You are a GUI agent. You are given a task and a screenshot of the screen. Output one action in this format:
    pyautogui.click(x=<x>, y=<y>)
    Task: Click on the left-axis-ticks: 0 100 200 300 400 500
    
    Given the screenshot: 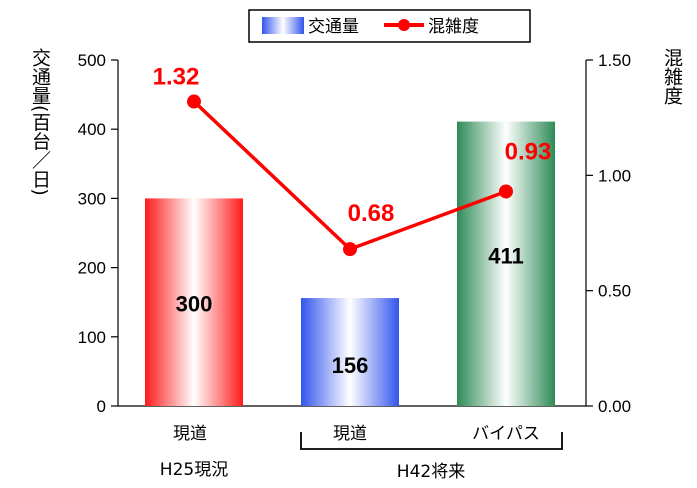 What is the action you would take?
    pyautogui.click(x=98, y=233)
    